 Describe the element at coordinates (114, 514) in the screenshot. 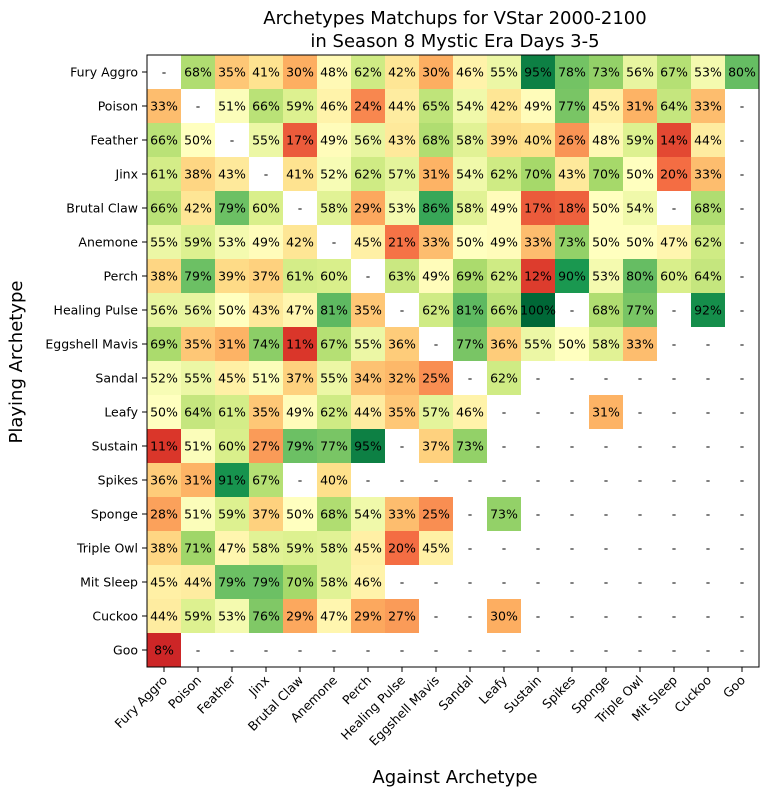

I see `y-tick-label: Sponge` at that location.